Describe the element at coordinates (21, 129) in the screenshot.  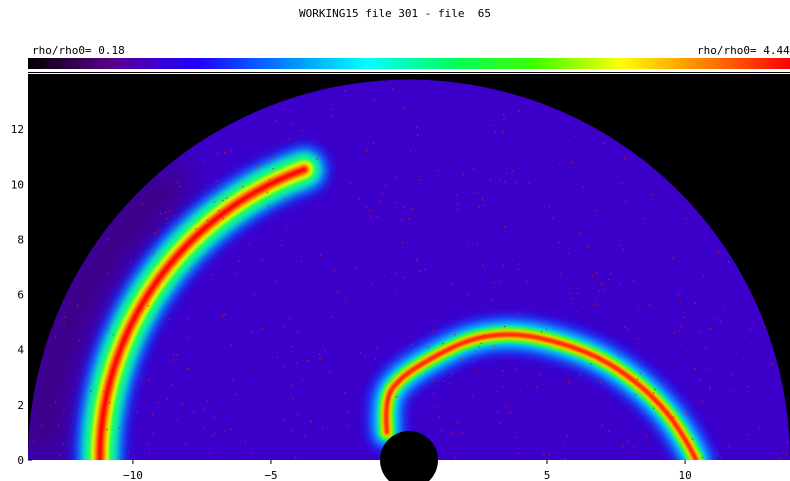
I see `y-tick: 12` at that location.